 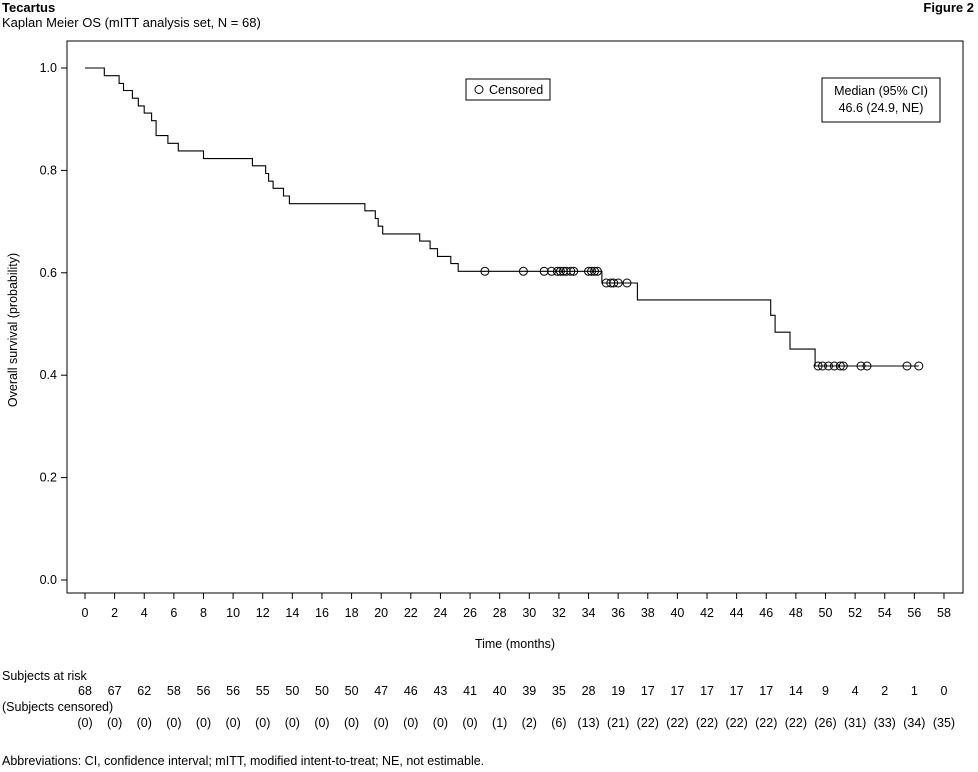 I want to click on x-tick-label: 0, so click(x=85, y=613).